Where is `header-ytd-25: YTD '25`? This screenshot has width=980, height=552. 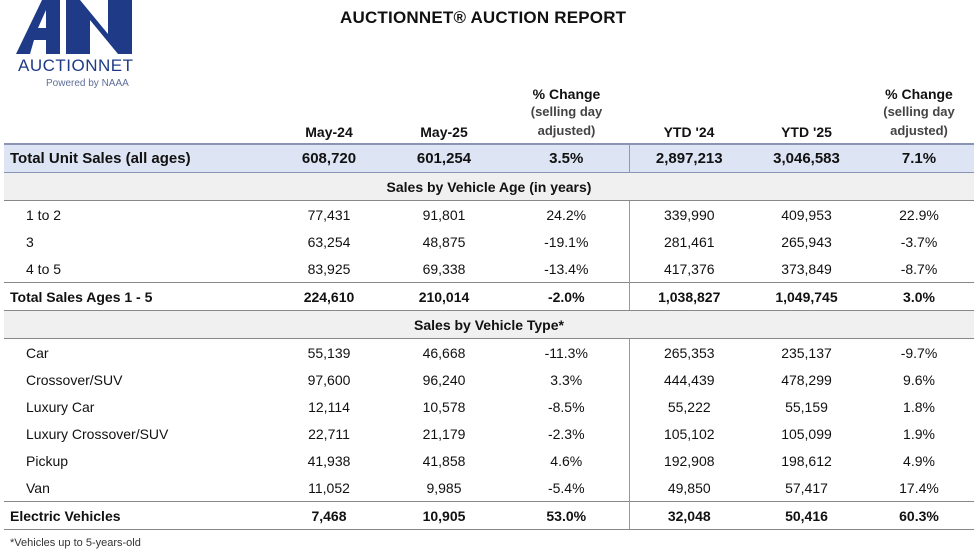
header-ytd-25: YTD '25 is located at coordinates (806, 132).